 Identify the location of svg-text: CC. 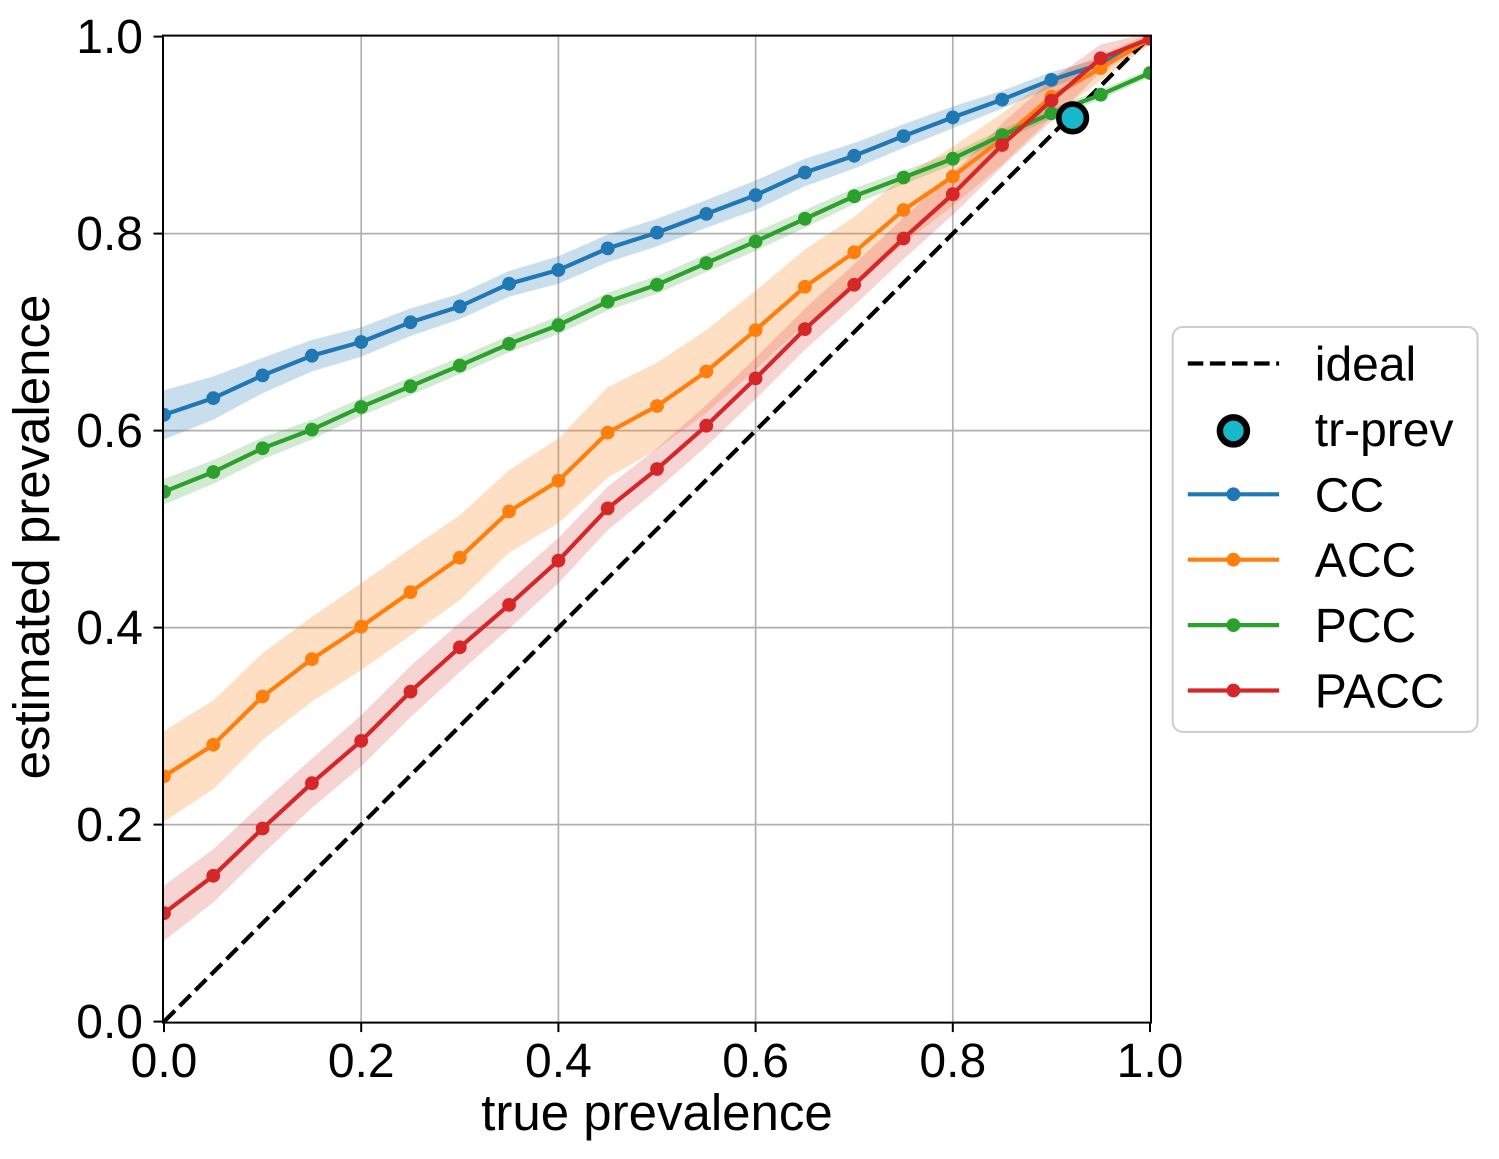
(1349, 495).